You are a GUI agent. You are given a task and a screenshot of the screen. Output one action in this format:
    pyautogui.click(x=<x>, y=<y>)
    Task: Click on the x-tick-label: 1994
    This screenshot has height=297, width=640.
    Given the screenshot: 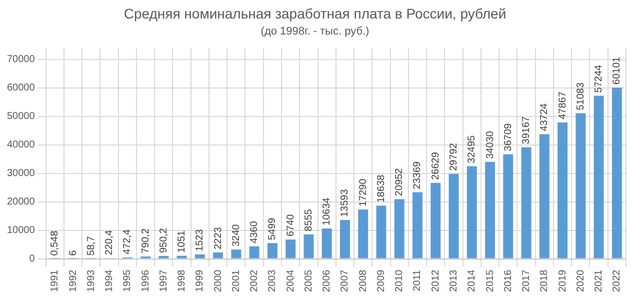 What is the action you would take?
    pyautogui.click(x=110, y=280)
    